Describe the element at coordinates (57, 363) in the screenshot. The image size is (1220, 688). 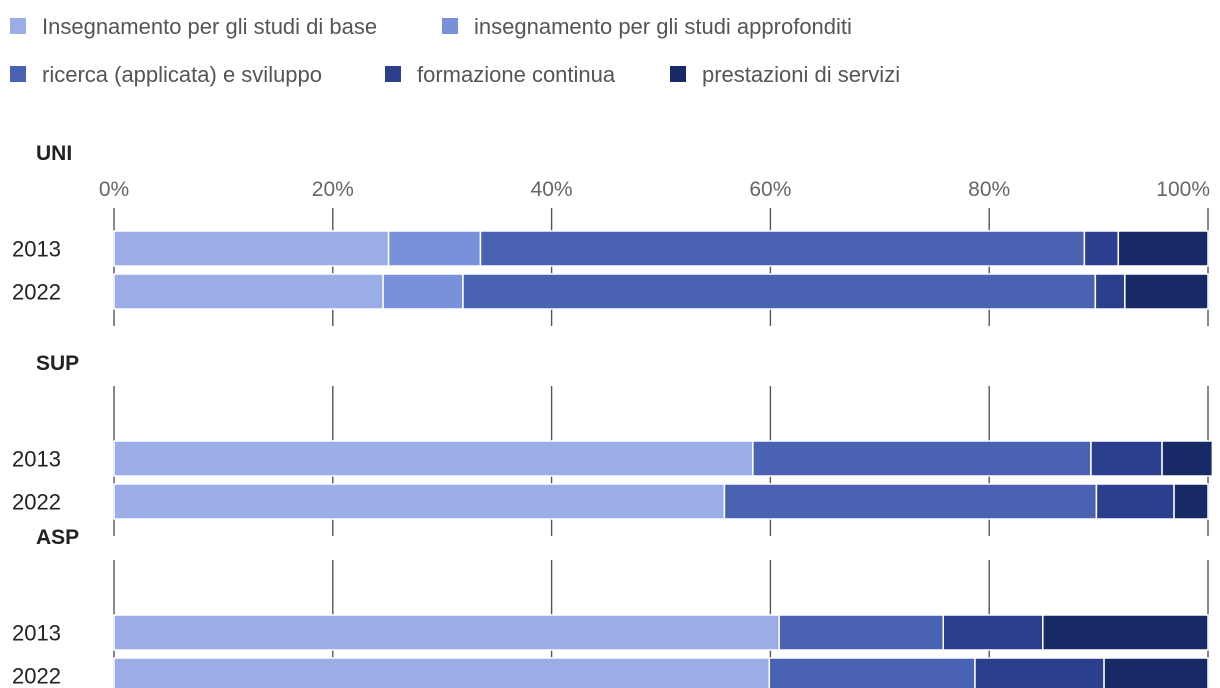
I see `group-title-sup: SUP` at that location.